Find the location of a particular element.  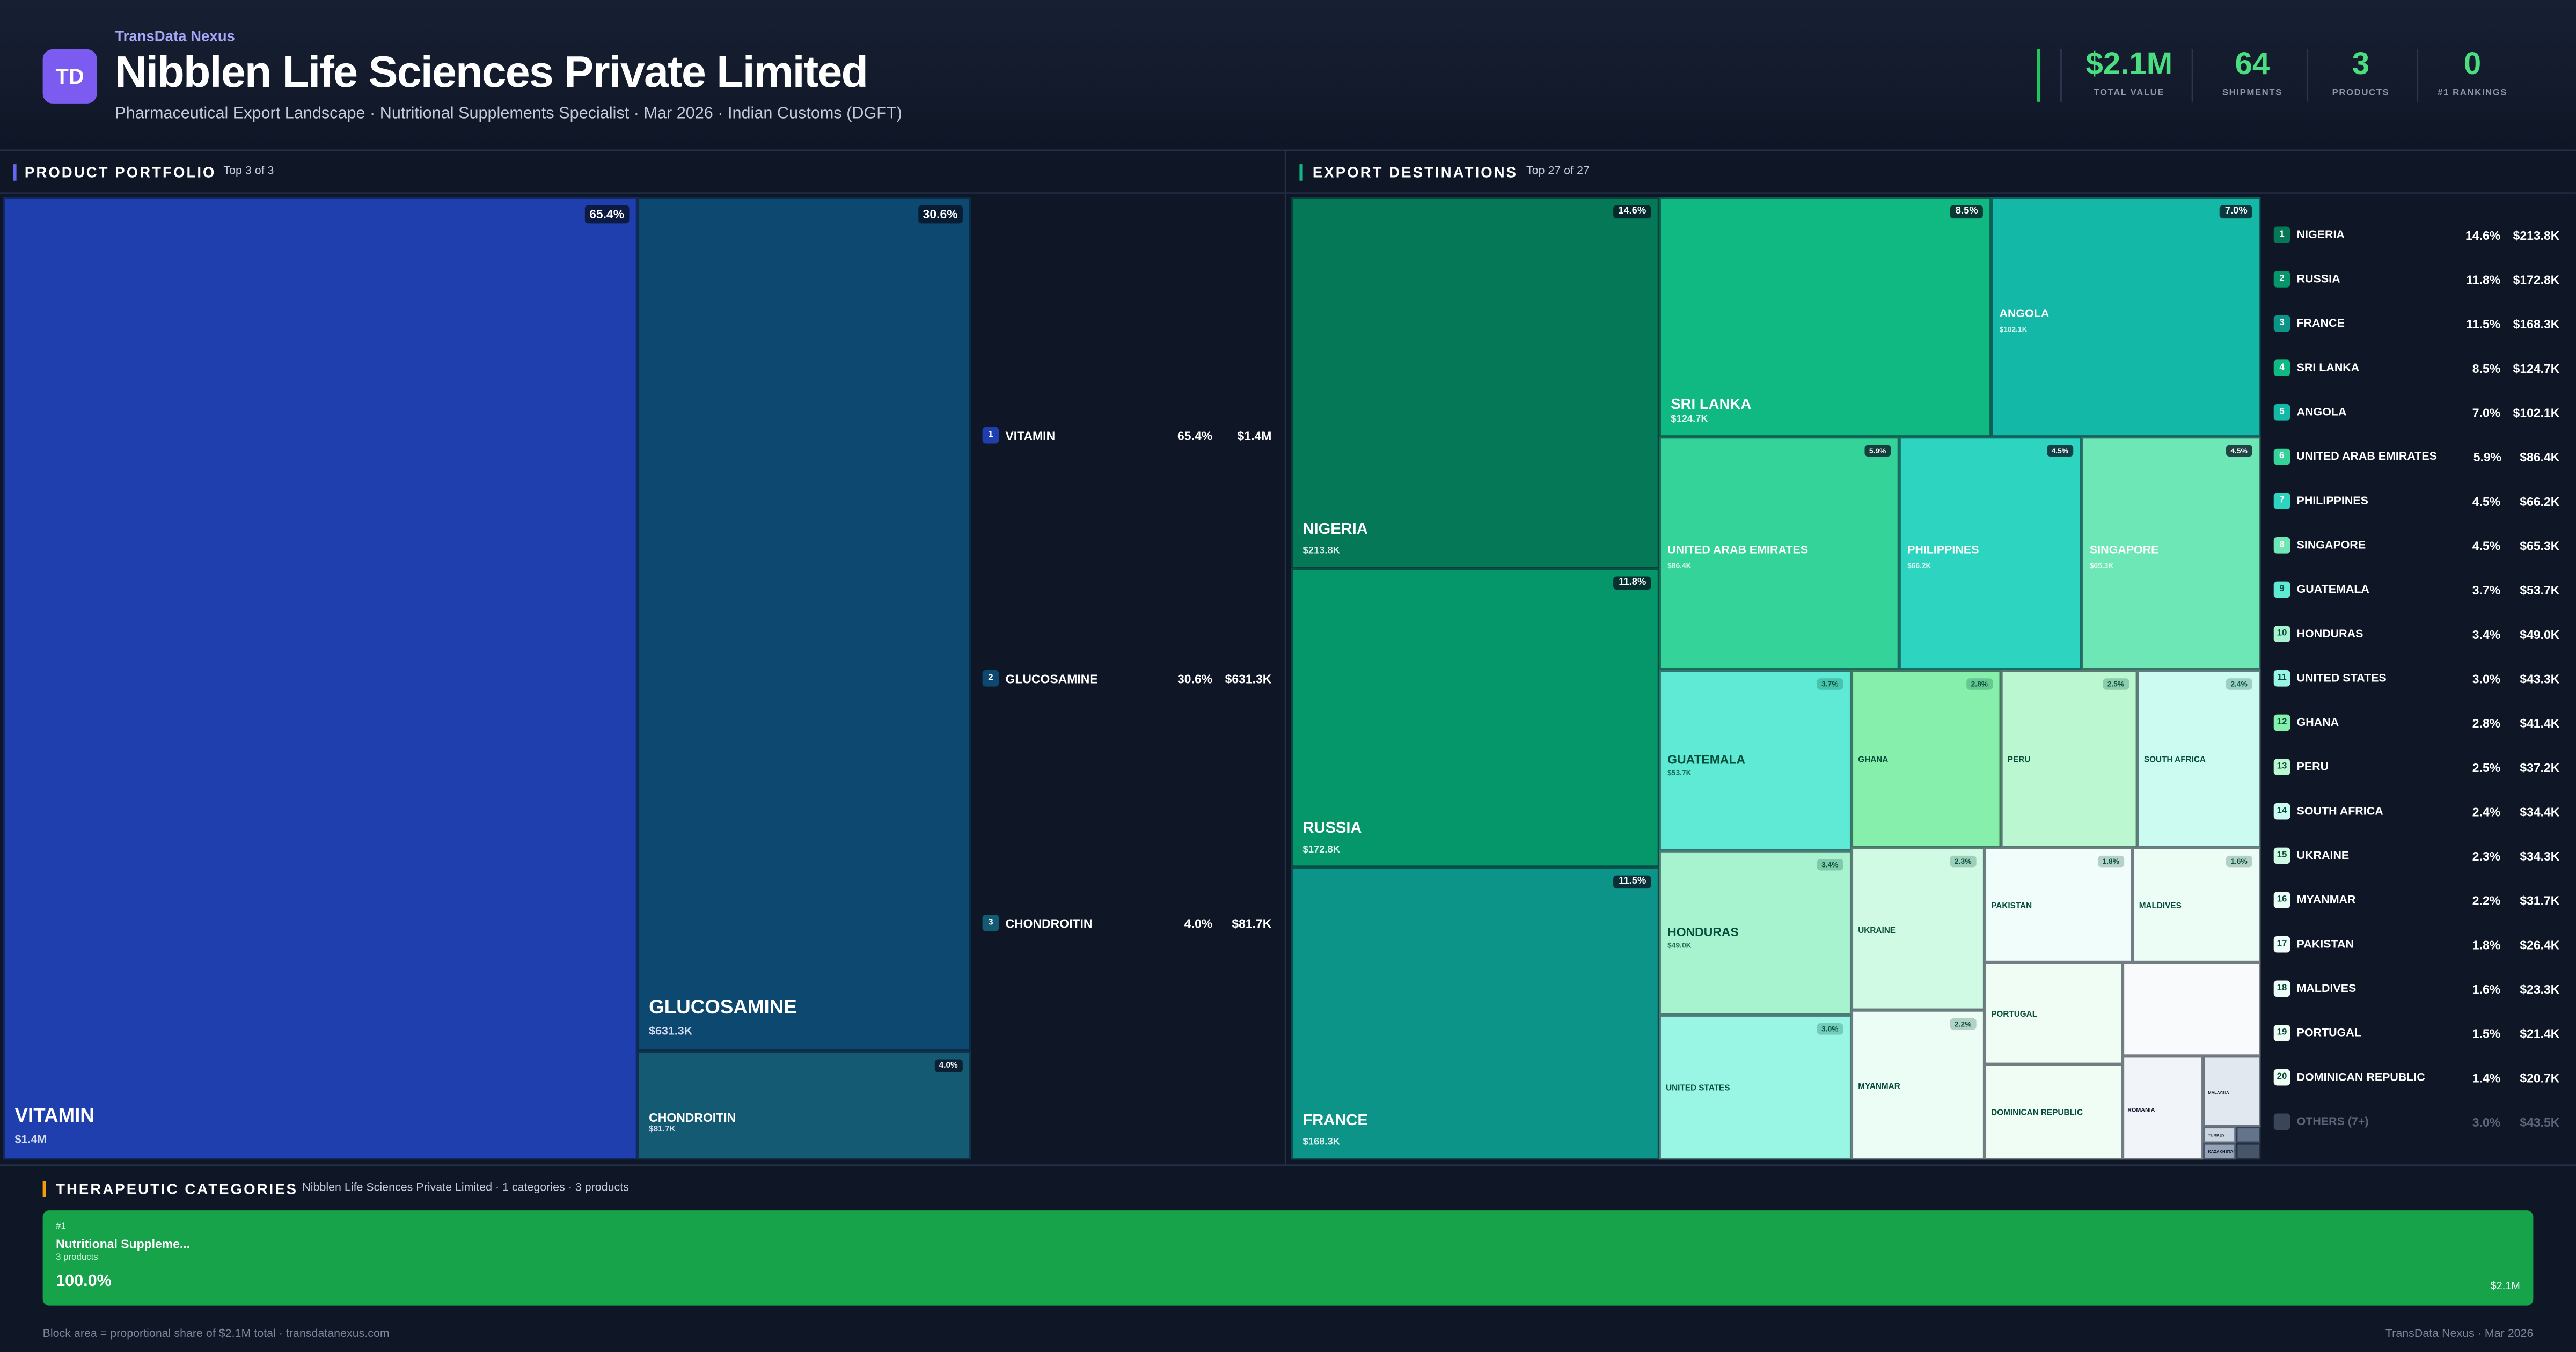

tile-name: NIGERIA is located at coordinates (1335, 529).